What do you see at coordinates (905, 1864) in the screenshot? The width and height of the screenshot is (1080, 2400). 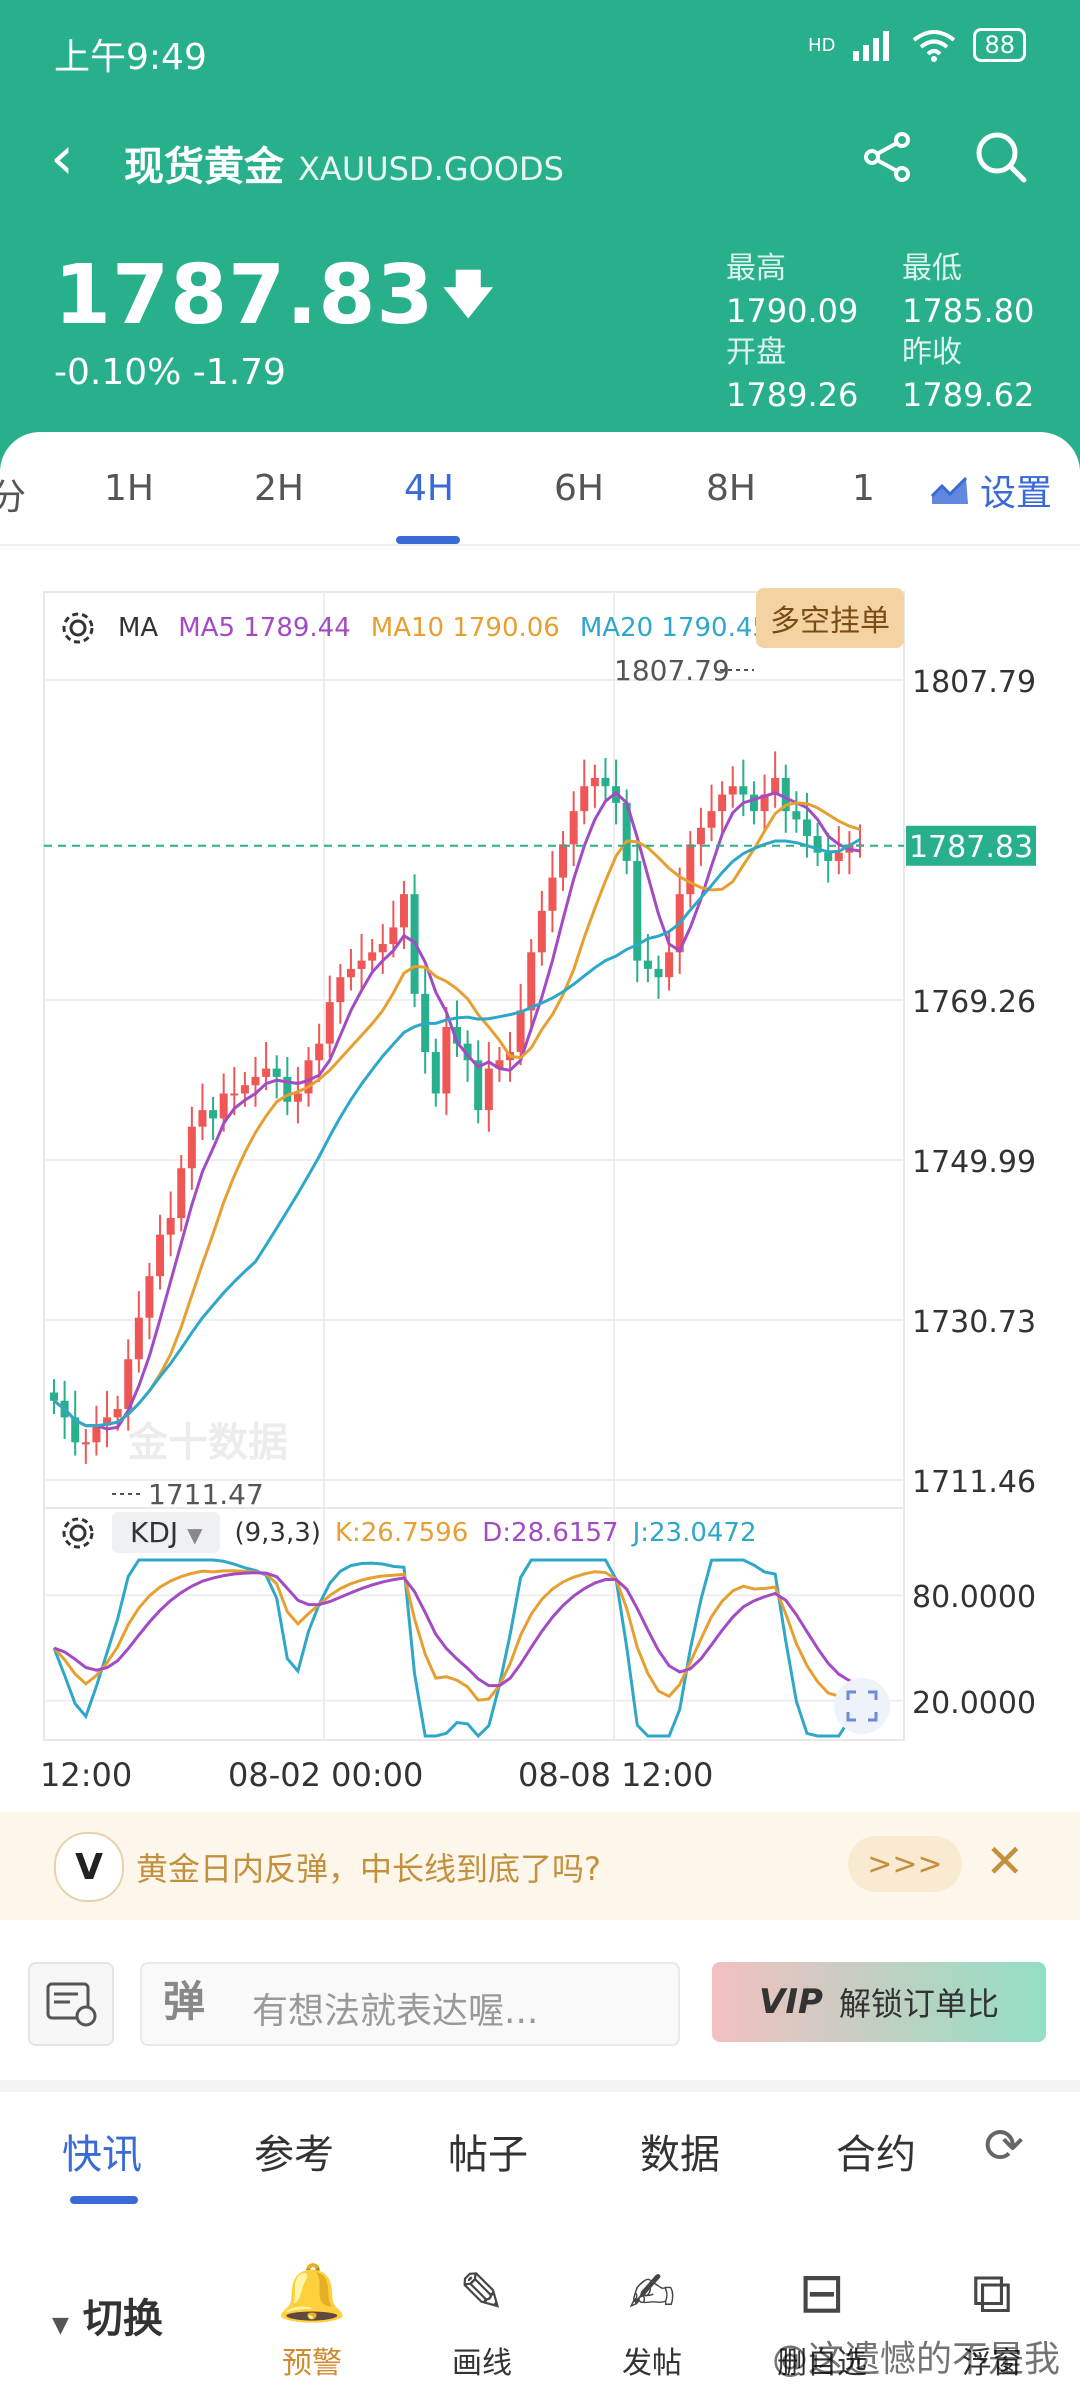 I see `promo-more-button: >>>` at bounding box center [905, 1864].